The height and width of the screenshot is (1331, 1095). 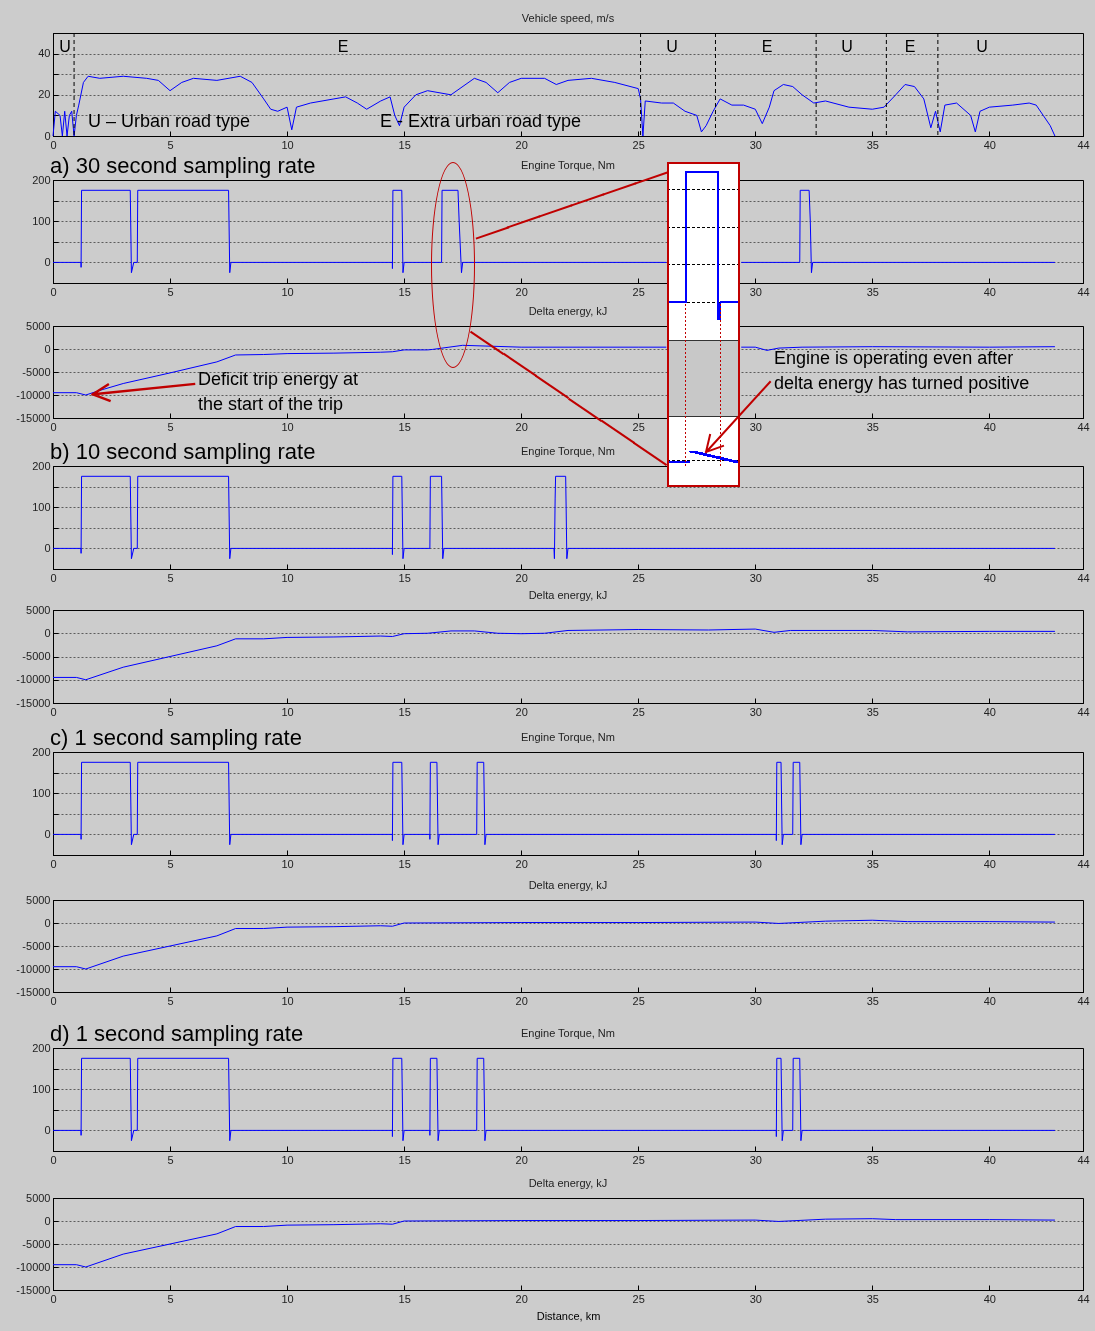 I want to click on text: c) 1 second sampling rate, so click(x=176, y=737).